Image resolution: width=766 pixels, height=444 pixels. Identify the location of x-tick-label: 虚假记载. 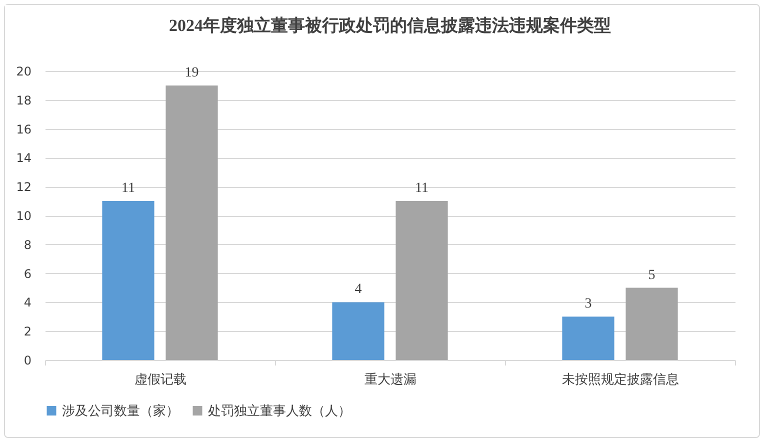
(160, 380).